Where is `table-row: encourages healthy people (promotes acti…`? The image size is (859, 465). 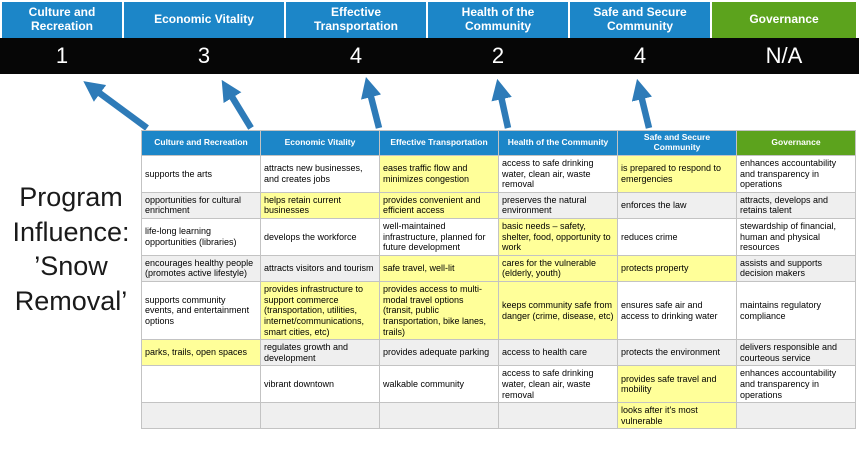 table-row: encourages healthy people (promotes acti… is located at coordinates (498, 268).